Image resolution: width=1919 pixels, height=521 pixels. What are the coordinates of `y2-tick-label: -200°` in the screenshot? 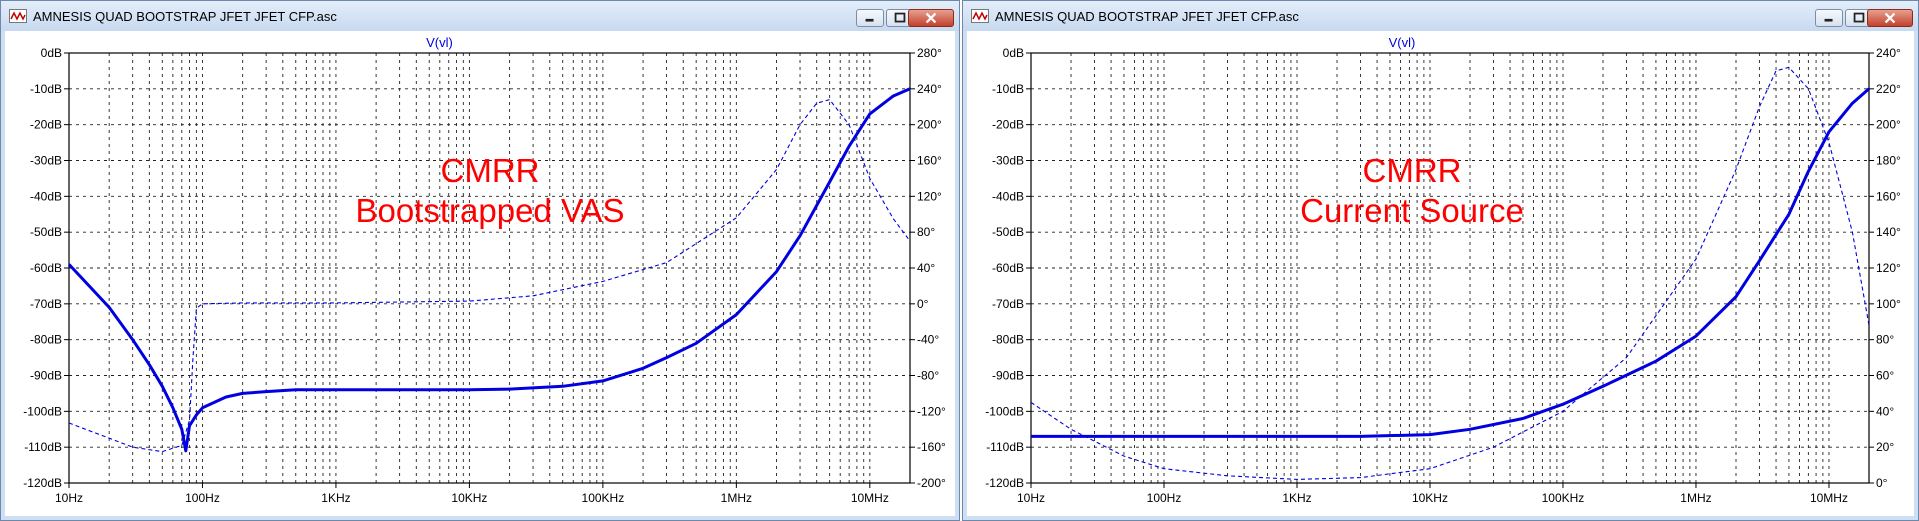 It's located at (931, 483).